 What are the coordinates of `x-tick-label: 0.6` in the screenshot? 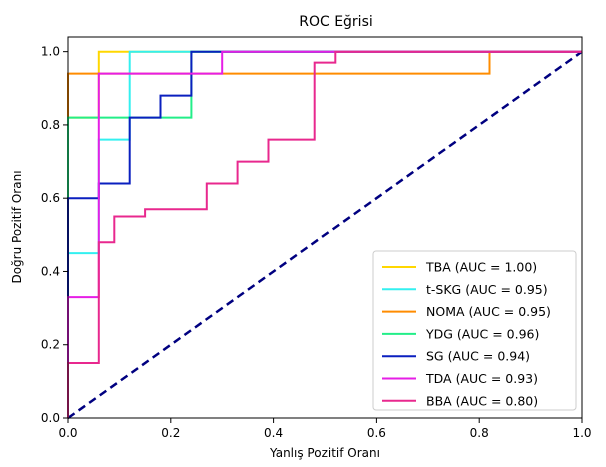 It's located at (376, 433).